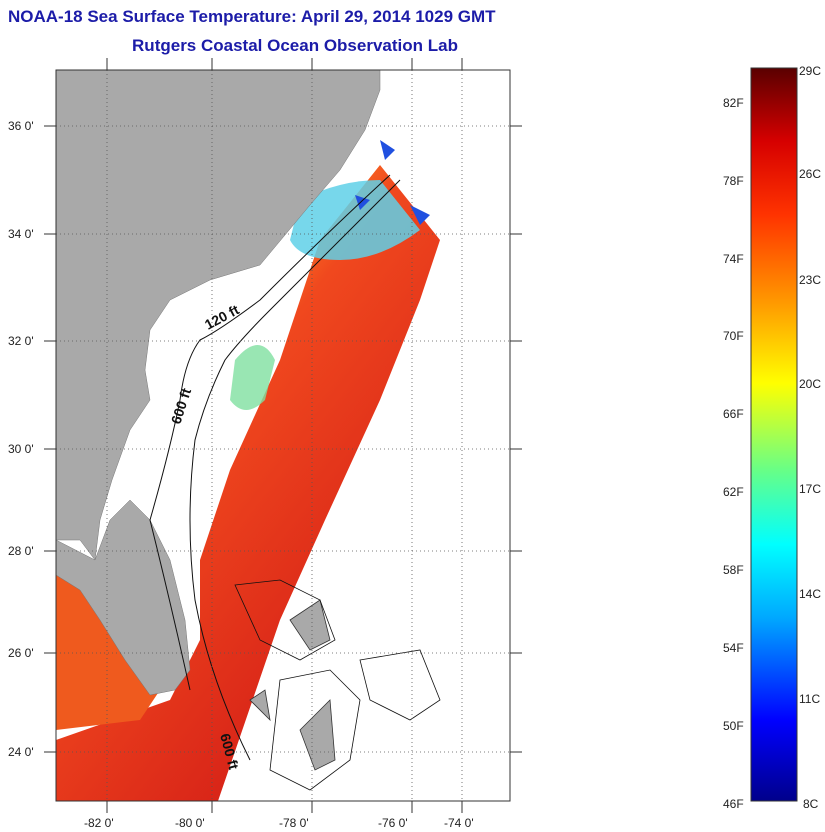 The width and height of the screenshot is (825, 832). I want to click on lat-label-26: 26 0', so click(21, 653).